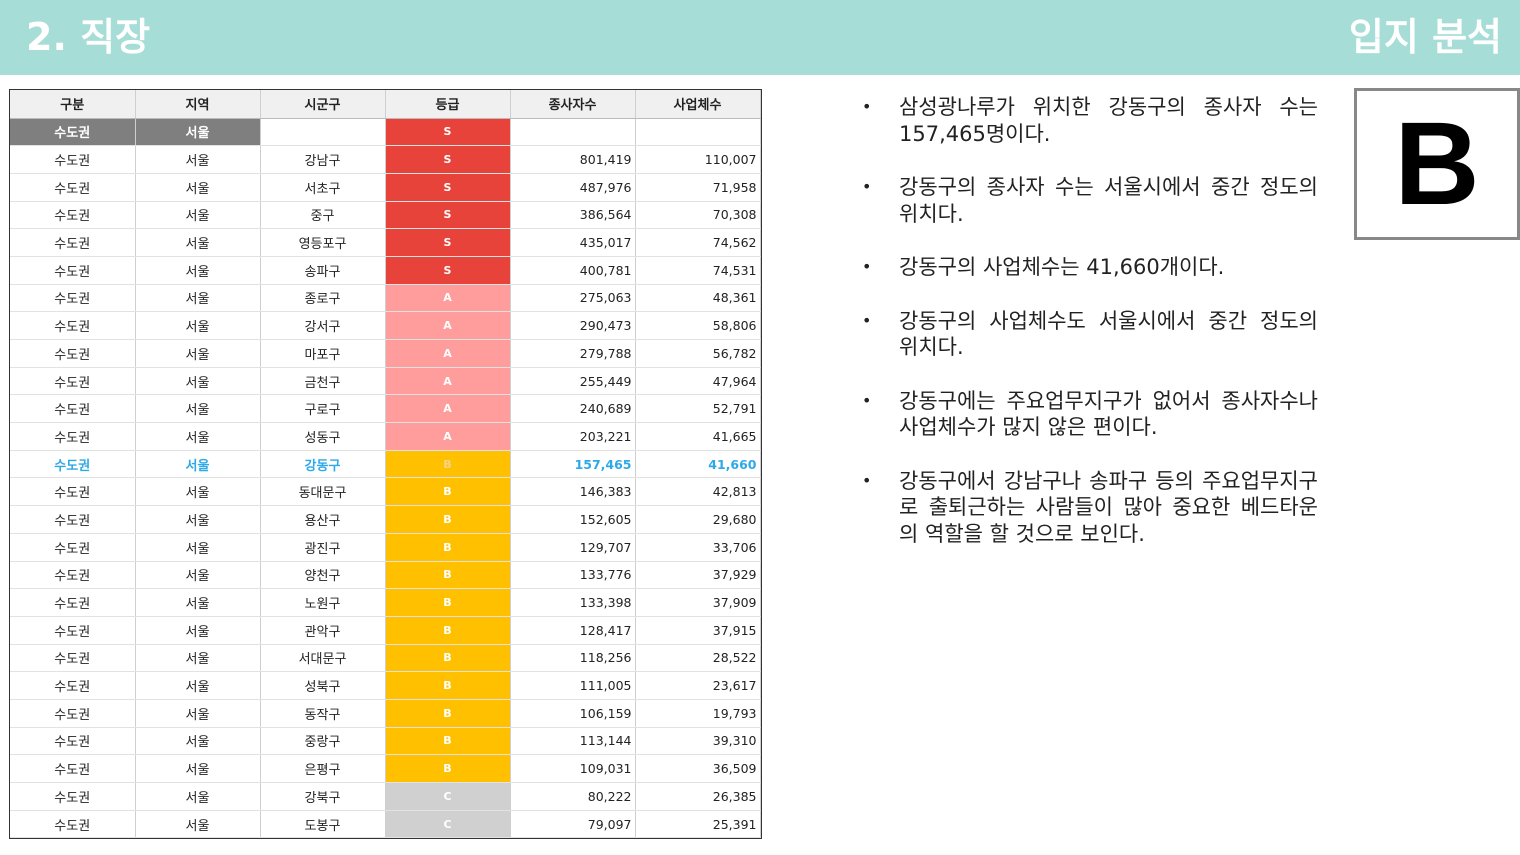 This screenshot has height=855, width=1520. Describe the element at coordinates (760, 37) in the screenshot. I see `header-bar: 2. 직장 입지 분석` at that location.